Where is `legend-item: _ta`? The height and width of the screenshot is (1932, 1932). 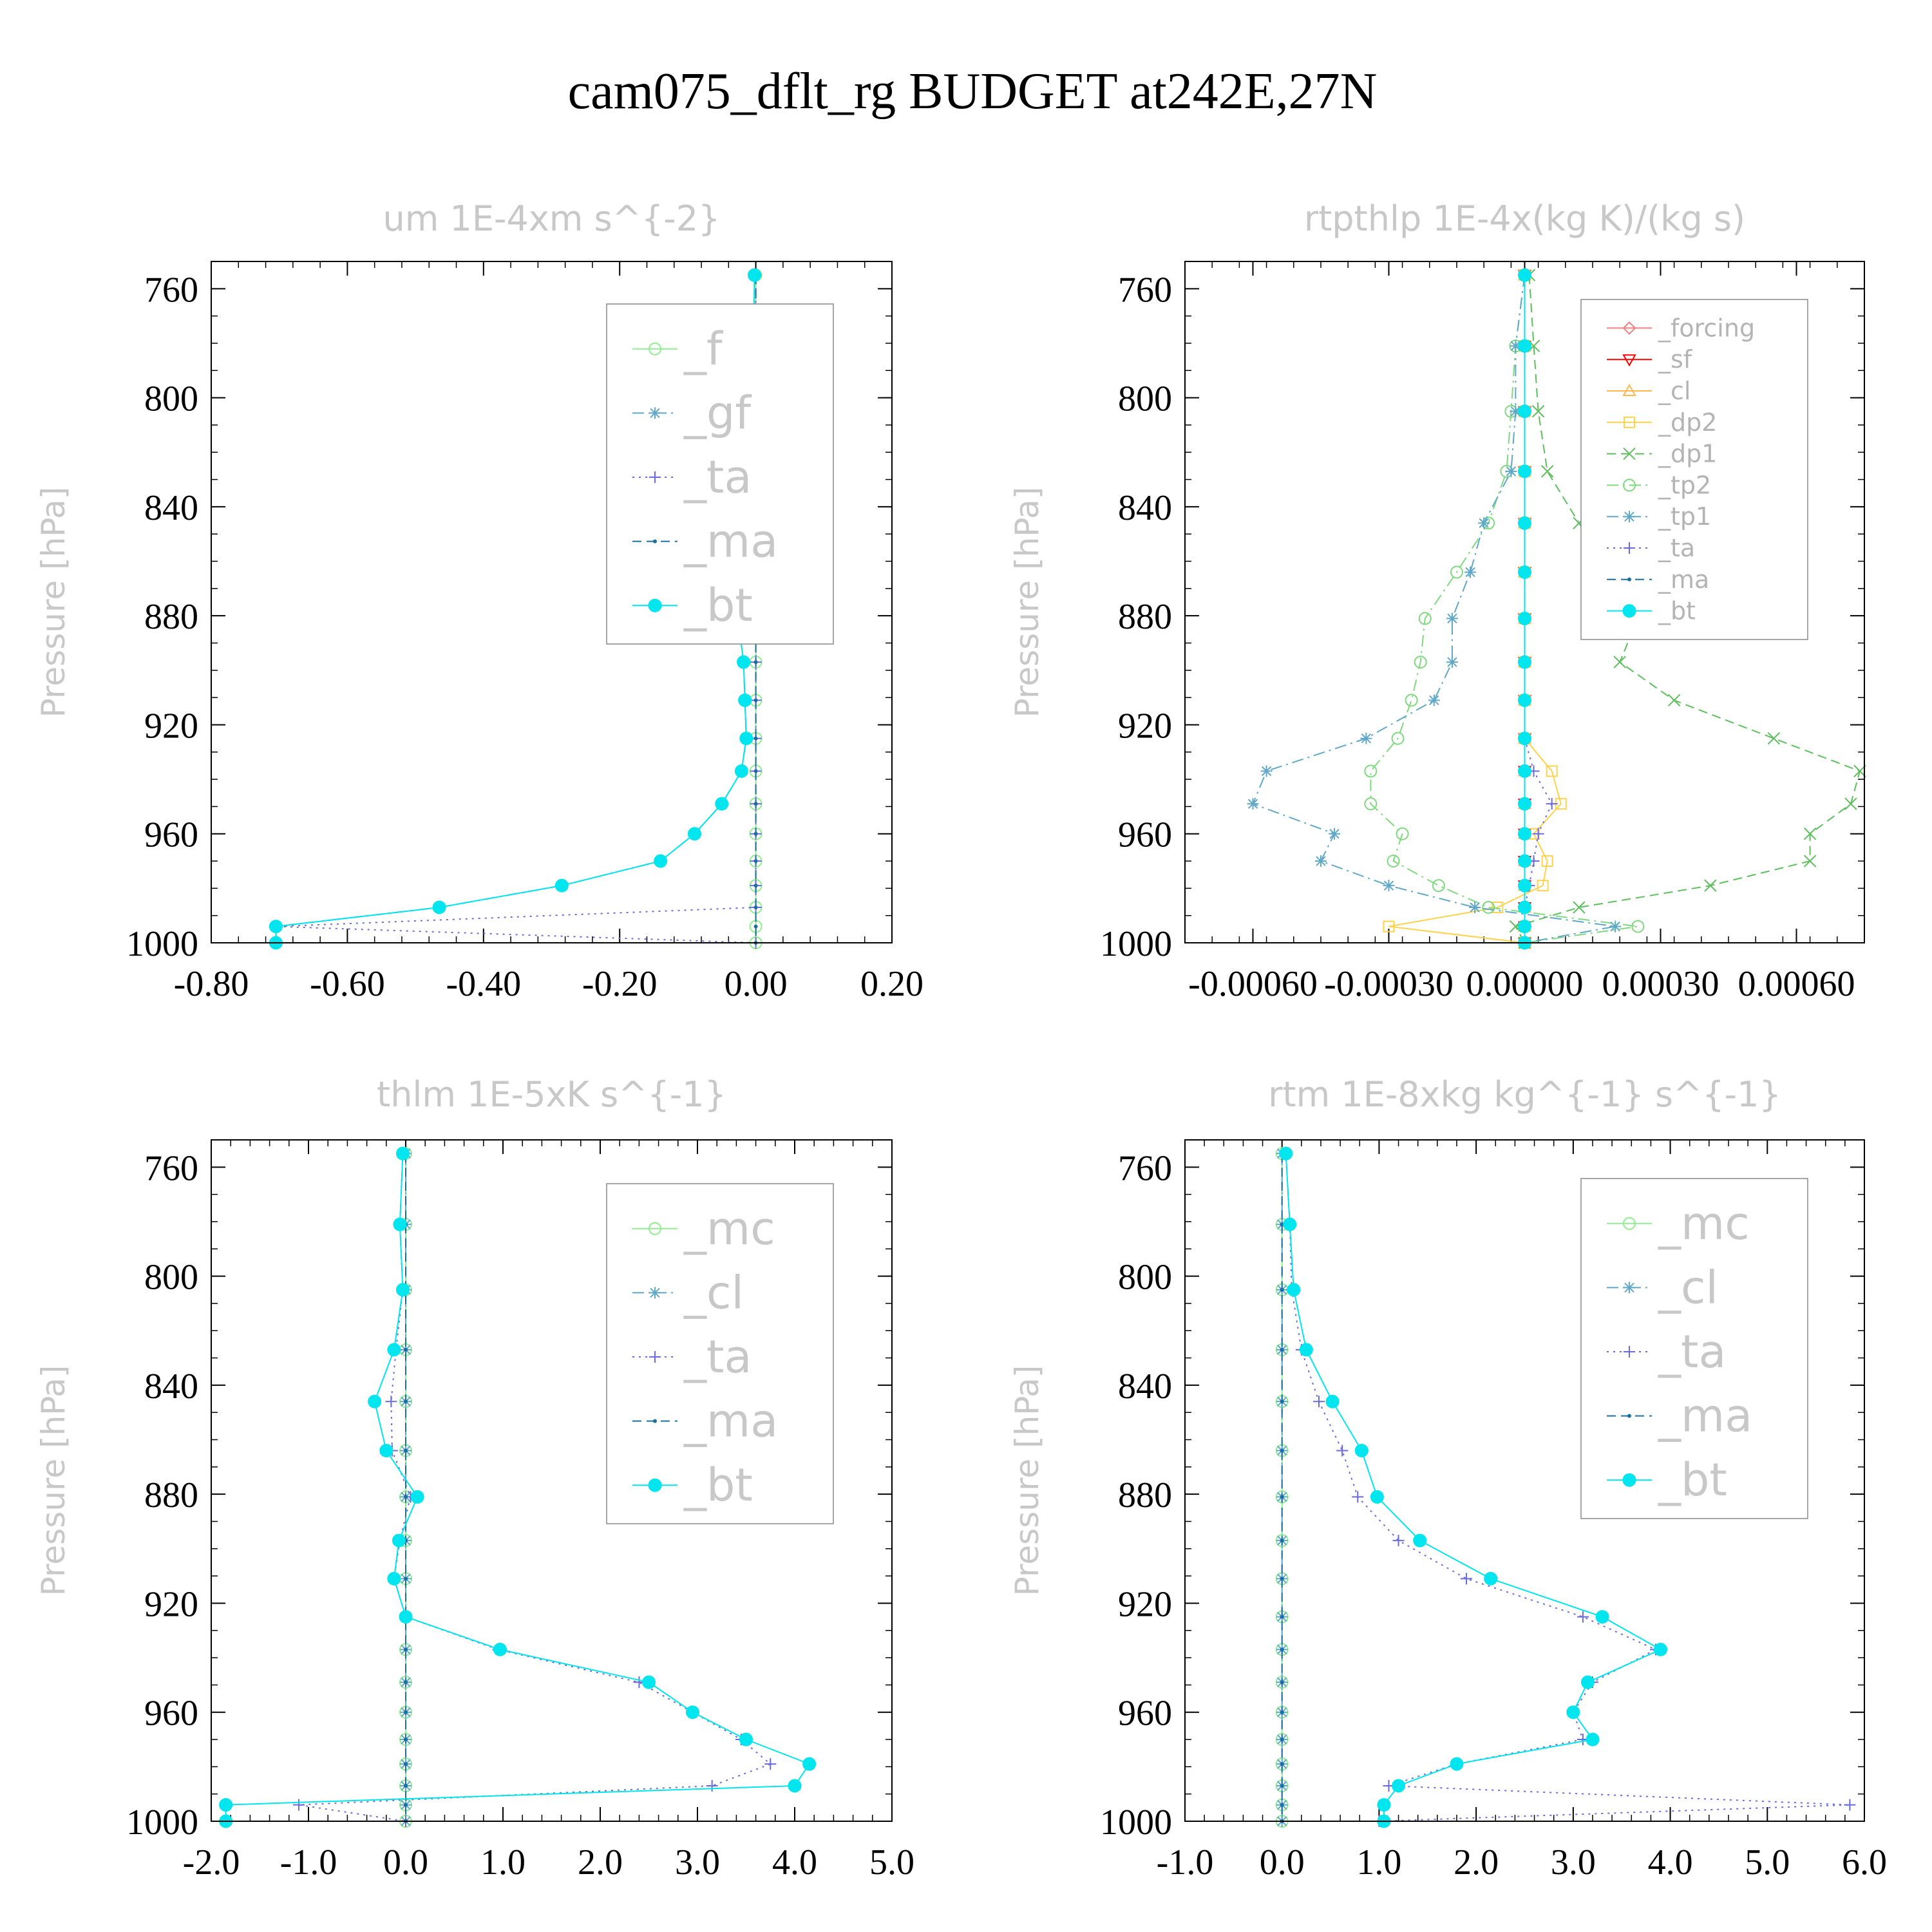 legend-item: _ta is located at coordinates (1667, 1351).